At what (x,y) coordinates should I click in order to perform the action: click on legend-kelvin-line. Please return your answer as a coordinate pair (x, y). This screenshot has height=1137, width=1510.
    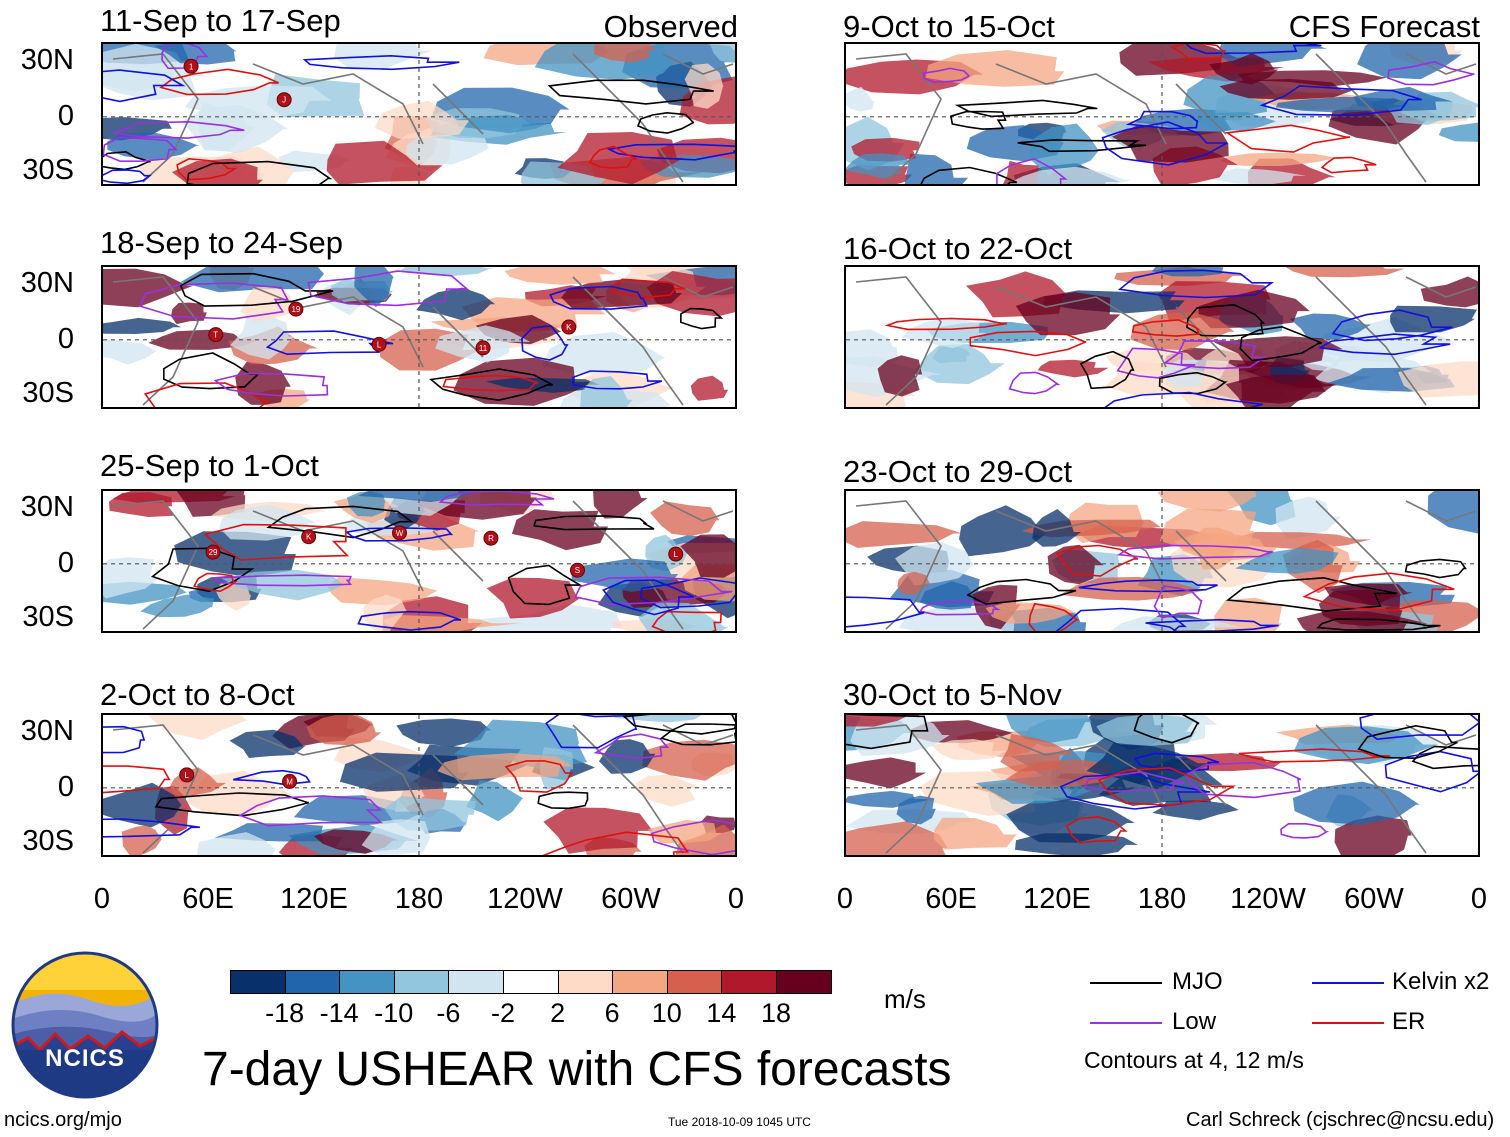
    Looking at the image, I should click on (1348, 983).